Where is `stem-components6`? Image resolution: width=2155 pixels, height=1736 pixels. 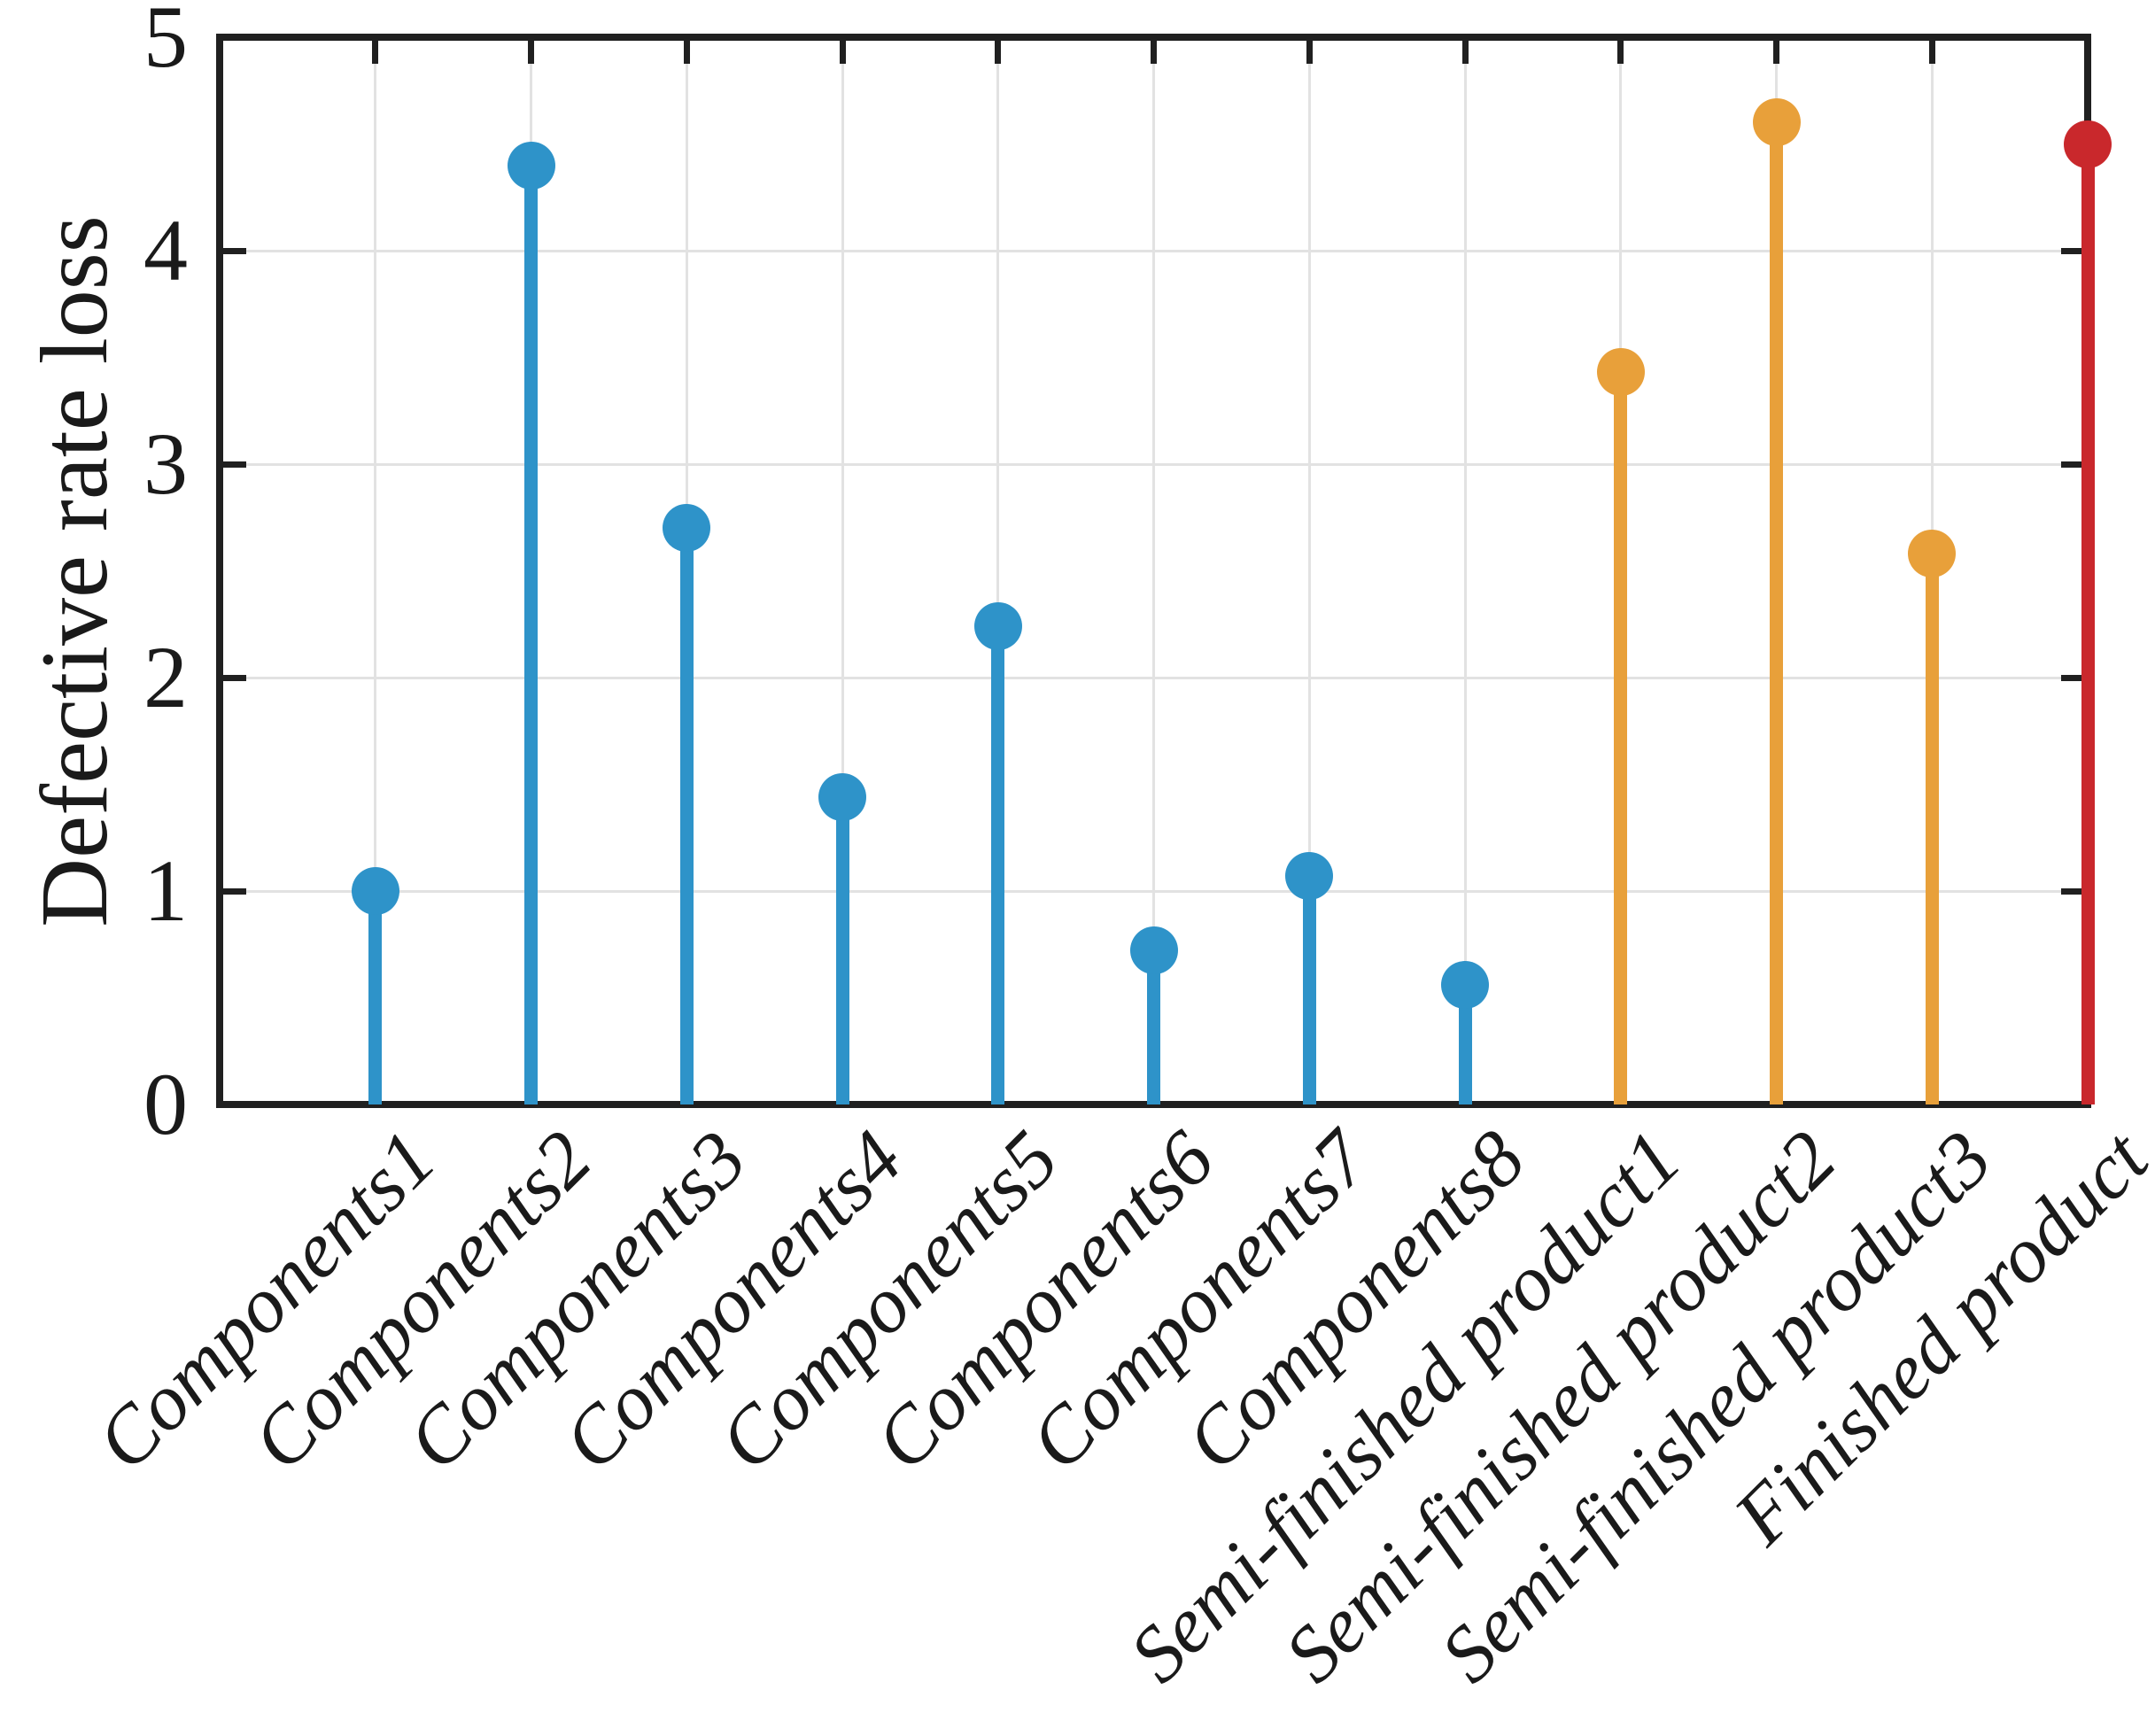 stem-components6 is located at coordinates (1153, 1027).